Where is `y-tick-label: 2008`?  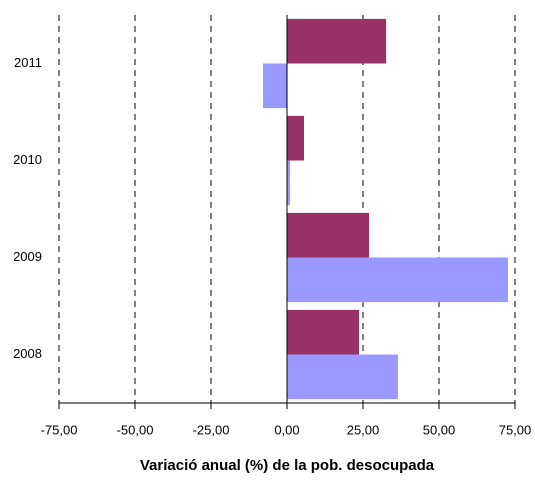
y-tick-label: 2008 is located at coordinates (27, 353).